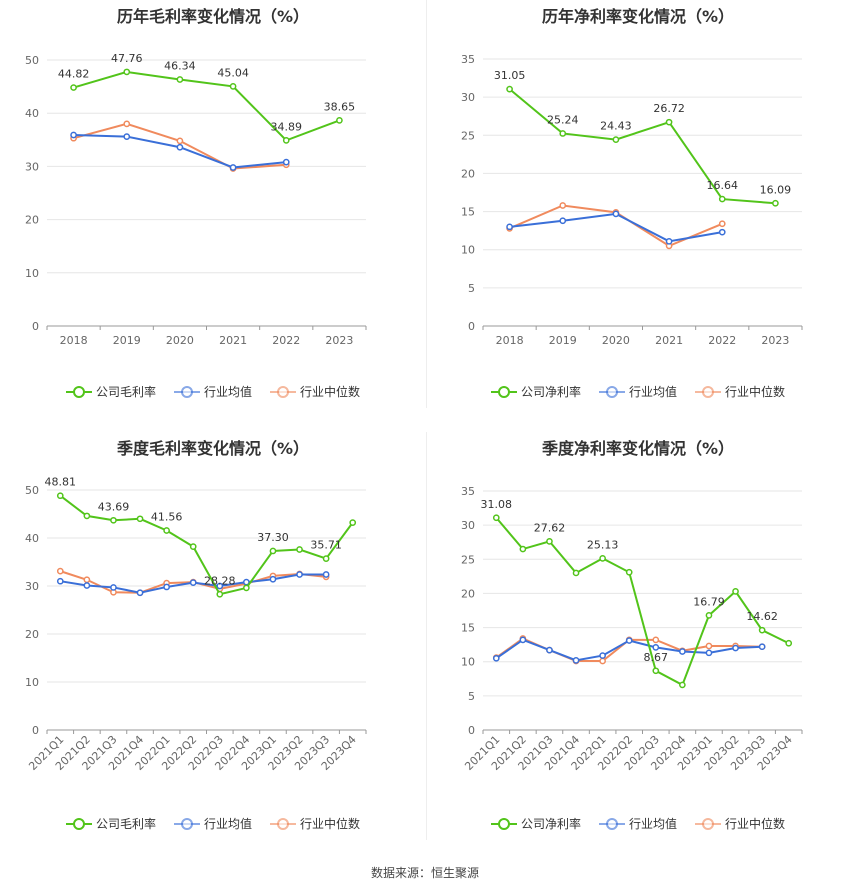 This screenshot has height=891, width=850. What do you see at coordinates (638, 448) in the screenshot?
I see `chart-title: 季度净利率变化情况（%）` at bounding box center [638, 448].